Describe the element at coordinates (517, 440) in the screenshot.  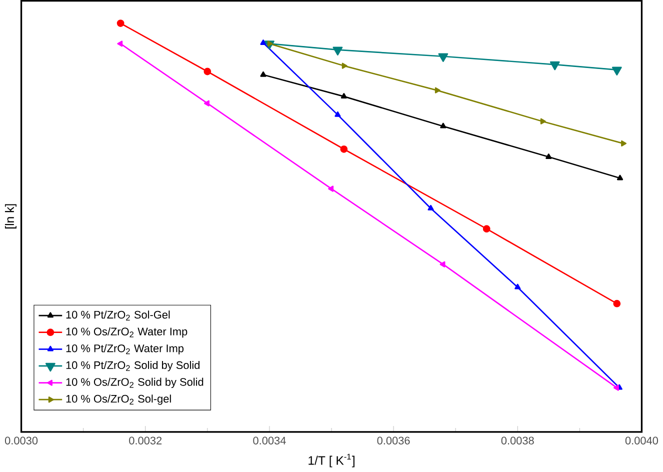
I see `x-tick-label: 0.0038` at that location.